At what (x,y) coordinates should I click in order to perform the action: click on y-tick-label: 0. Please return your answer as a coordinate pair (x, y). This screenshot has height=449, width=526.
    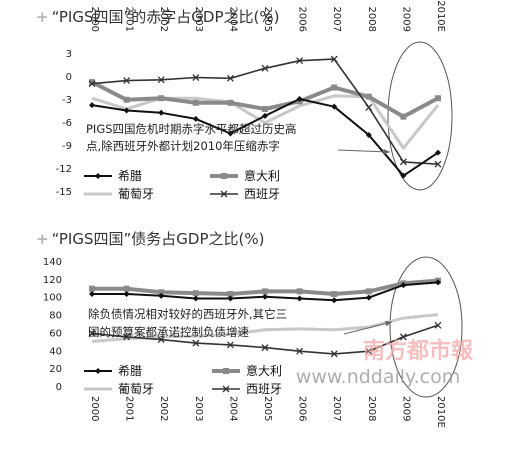
    Looking at the image, I should click on (69, 77).